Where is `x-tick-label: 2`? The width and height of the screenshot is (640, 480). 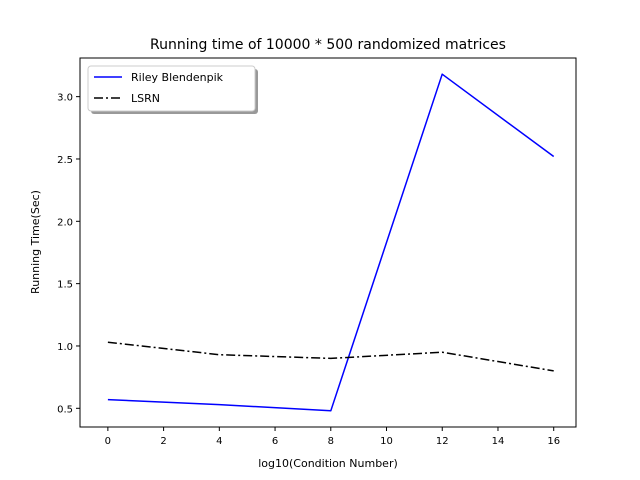 x-tick-label: 2 is located at coordinates (163, 441).